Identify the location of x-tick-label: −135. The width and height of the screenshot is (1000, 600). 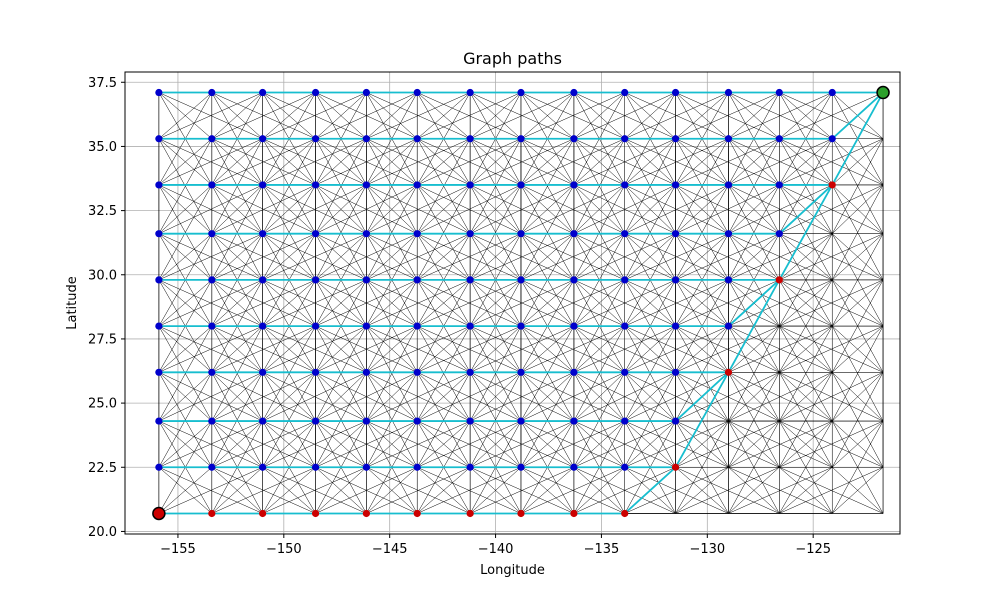
(602, 549).